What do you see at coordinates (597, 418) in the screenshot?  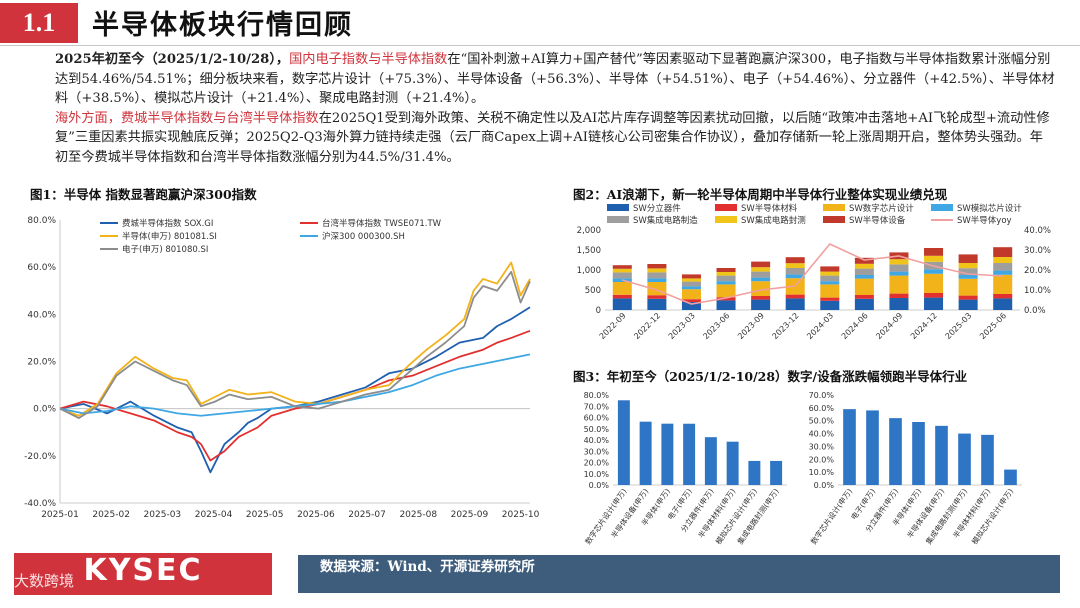 I see `fig3a-y-tick-label: 60.0%` at bounding box center [597, 418].